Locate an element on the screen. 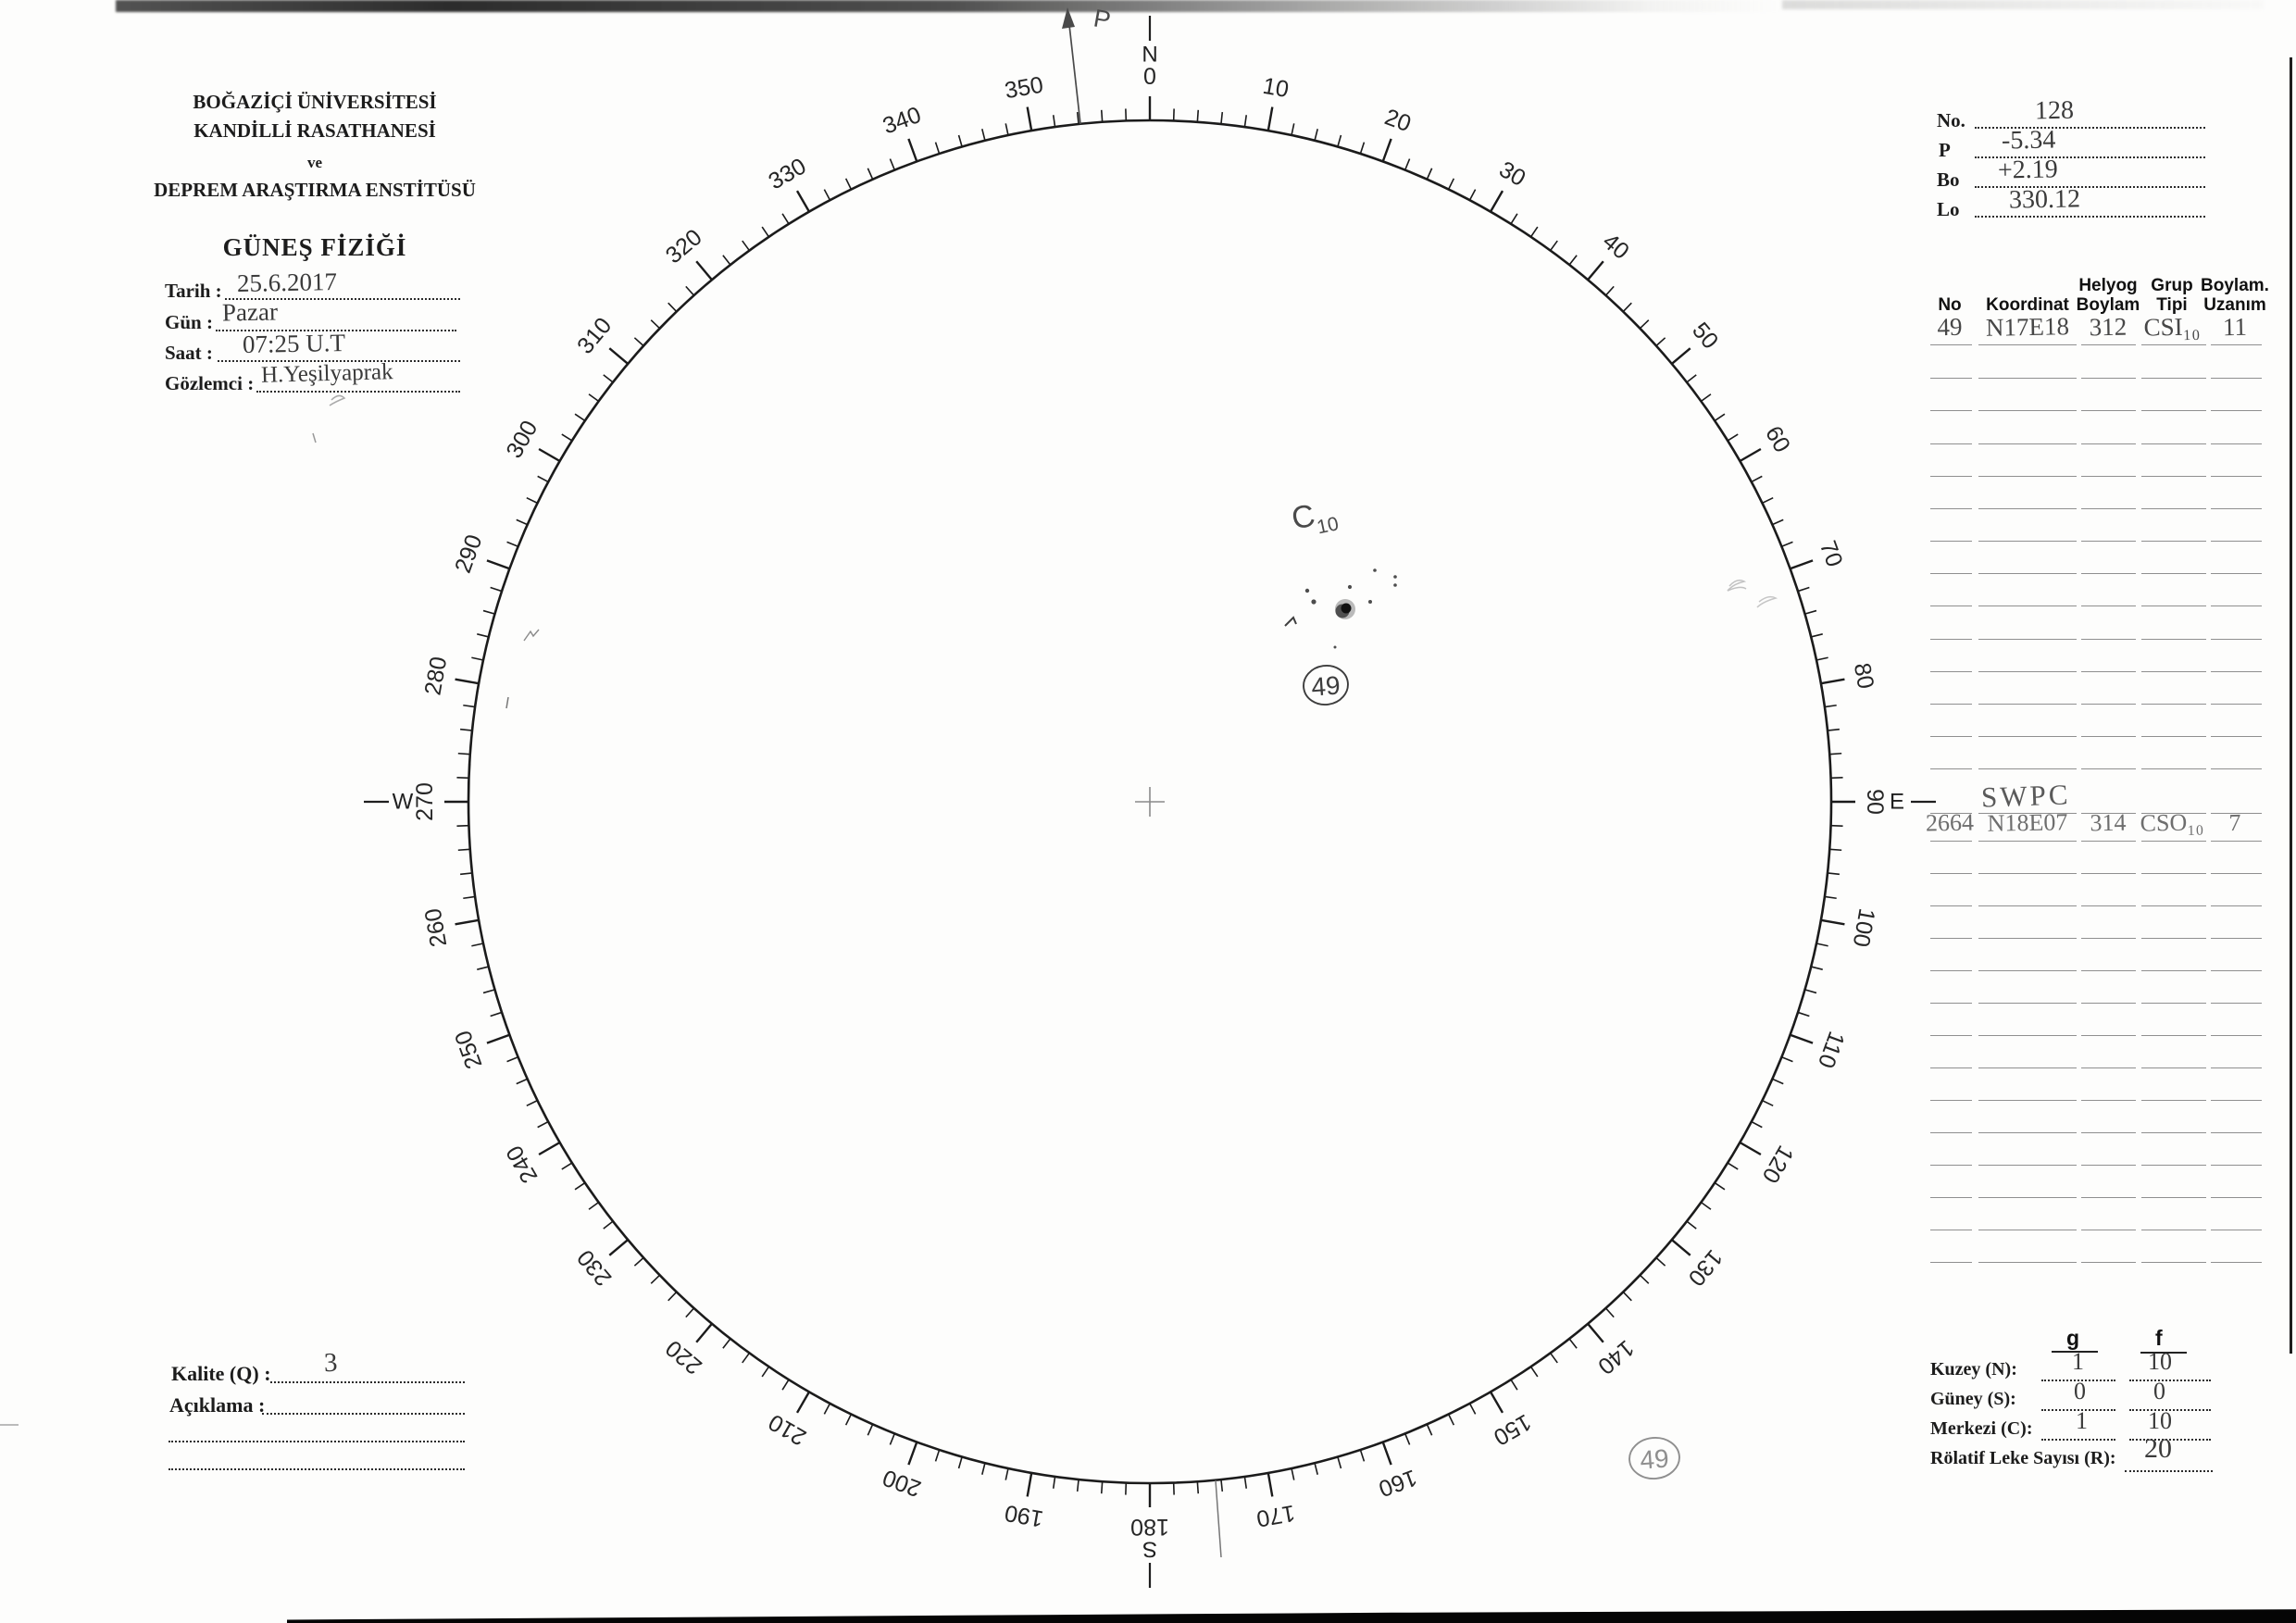 The image size is (2296, 1623). saat-label: Saat : is located at coordinates (189, 353).